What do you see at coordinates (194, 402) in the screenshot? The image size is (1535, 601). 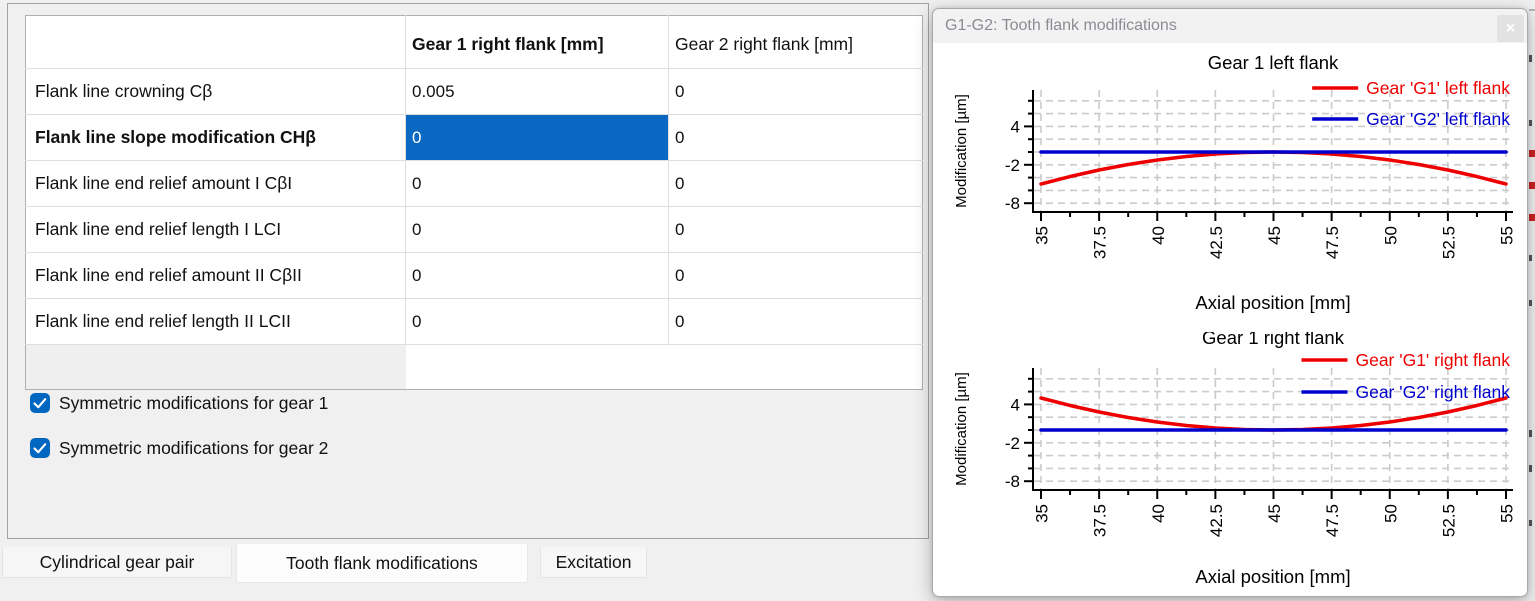 I see `checkbox-label: Symmetric modifications for gear 1` at bounding box center [194, 402].